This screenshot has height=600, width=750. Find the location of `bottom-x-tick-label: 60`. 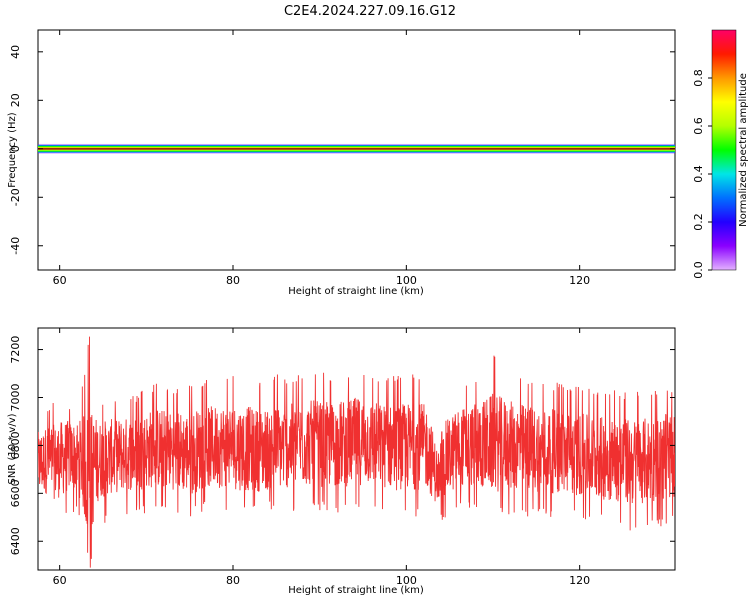

bottom-x-tick-label: 60 is located at coordinates (60, 580).